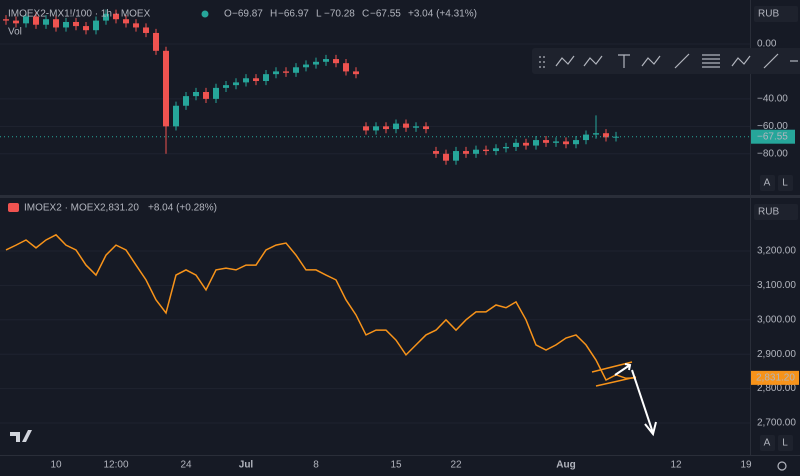  What do you see at coordinates (771, 61) in the screenshot?
I see `tool-ray` at bounding box center [771, 61].